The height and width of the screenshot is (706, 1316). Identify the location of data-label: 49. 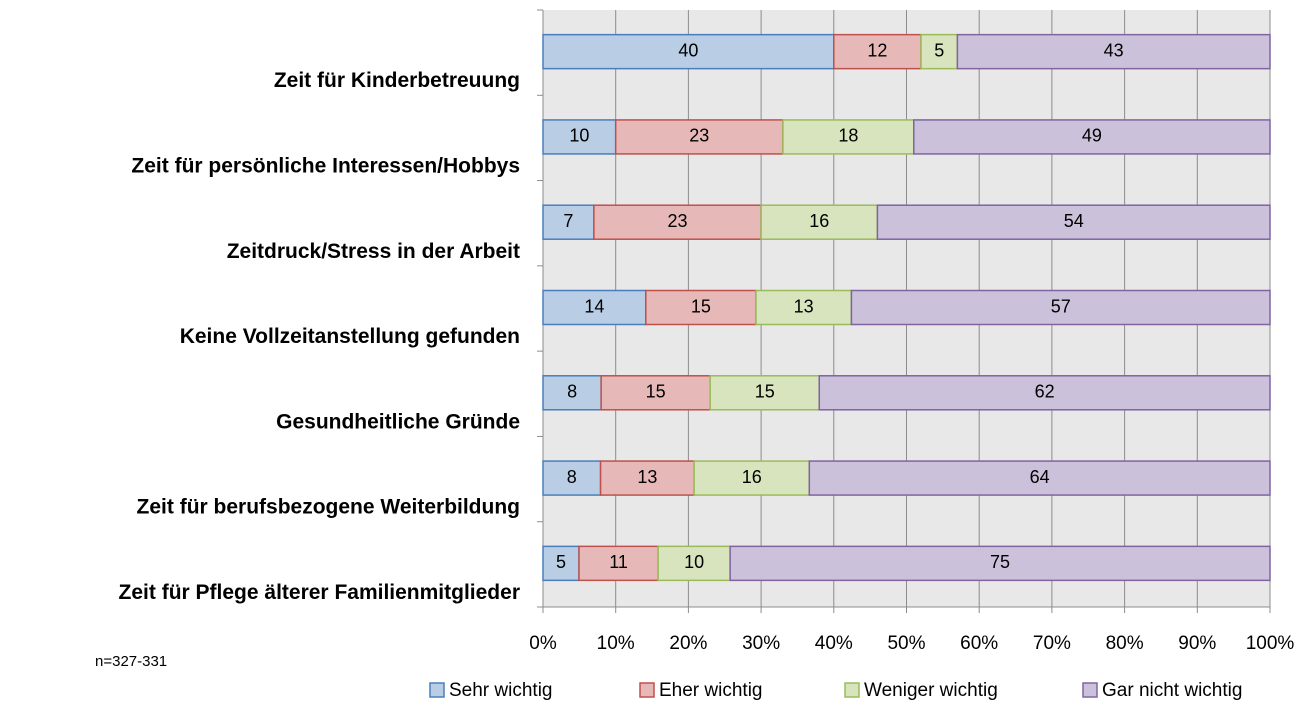
(1092, 136).